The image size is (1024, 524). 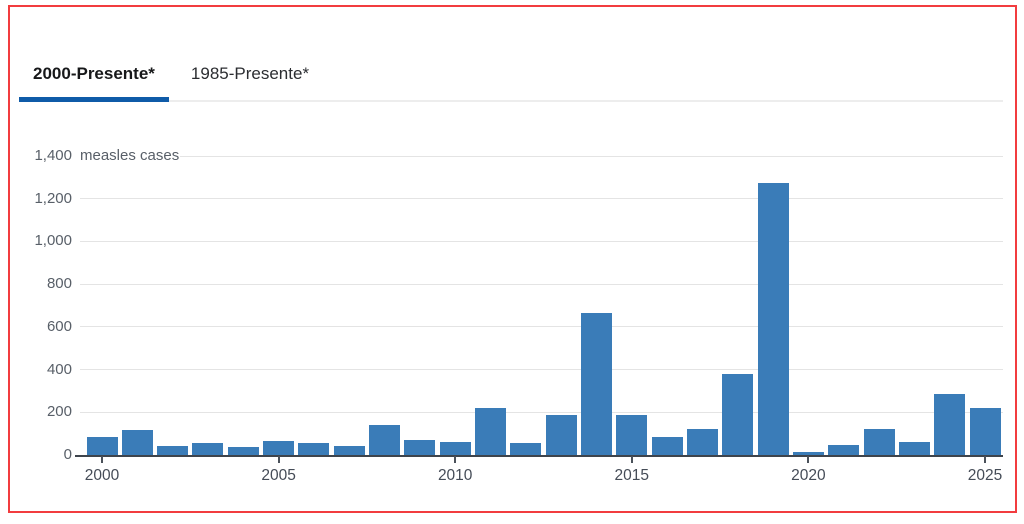 I want to click on x-axis-tick-2020, so click(x=808, y=459).